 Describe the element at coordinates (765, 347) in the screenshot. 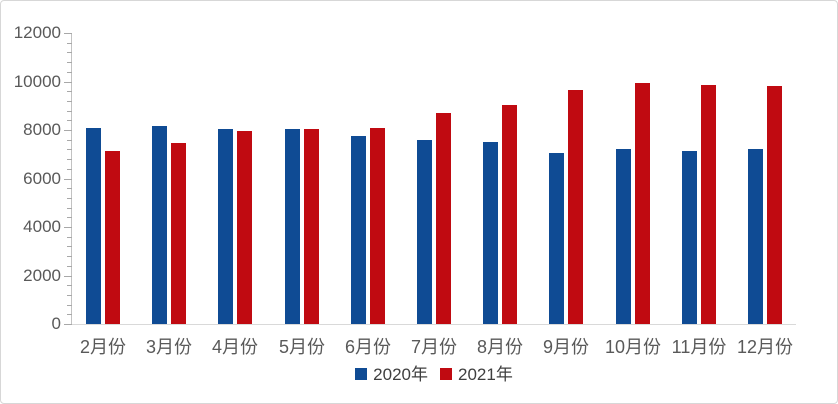

I see `x-axis-label: 12月份` at that location.